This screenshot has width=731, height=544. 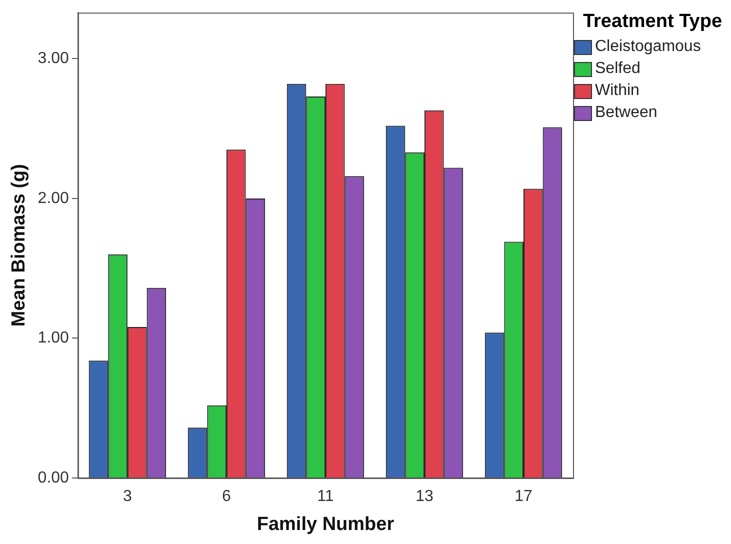 I want to click on x-tick-label: 11, so click(x=325, y=497).